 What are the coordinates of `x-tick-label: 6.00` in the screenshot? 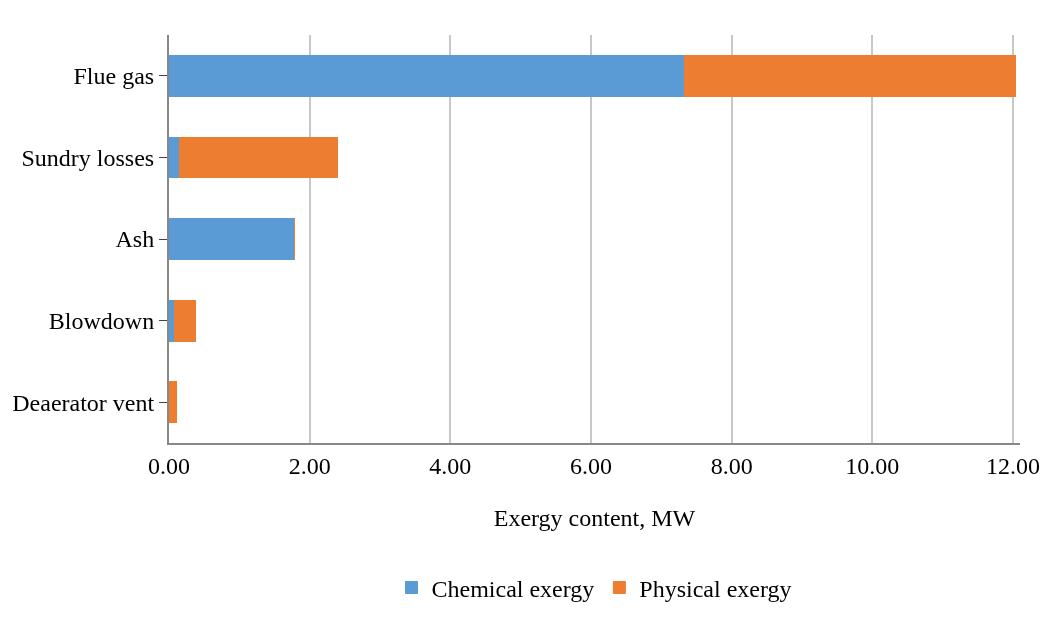 It's located at (590, 465).